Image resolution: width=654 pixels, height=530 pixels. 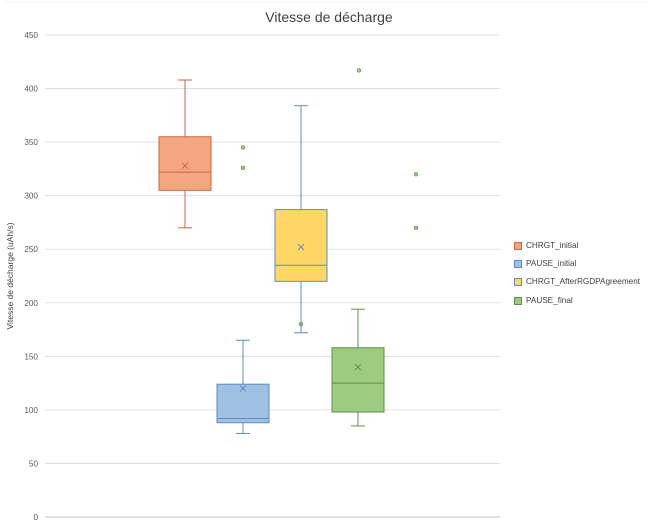 I want to click on legend-item: PAUSE_final, so click(x=583, y=301).